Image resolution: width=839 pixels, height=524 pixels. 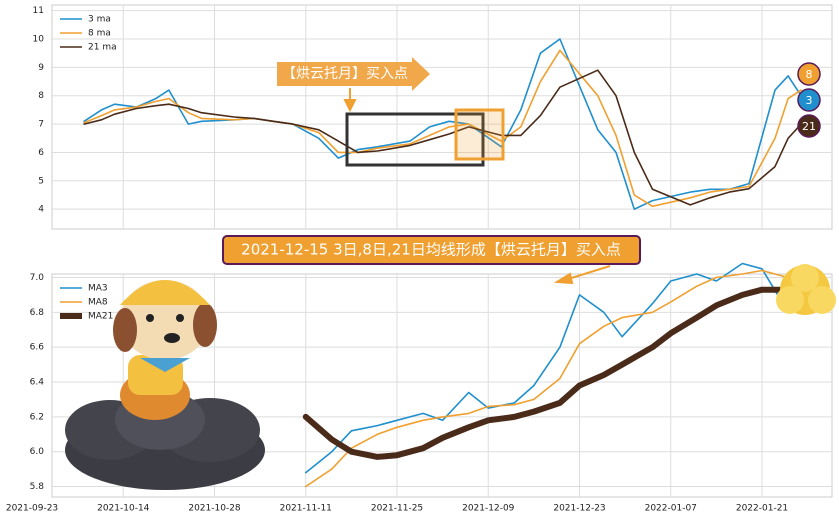 I want to click on y-tick-label: 7, so click(x=41, y=125).